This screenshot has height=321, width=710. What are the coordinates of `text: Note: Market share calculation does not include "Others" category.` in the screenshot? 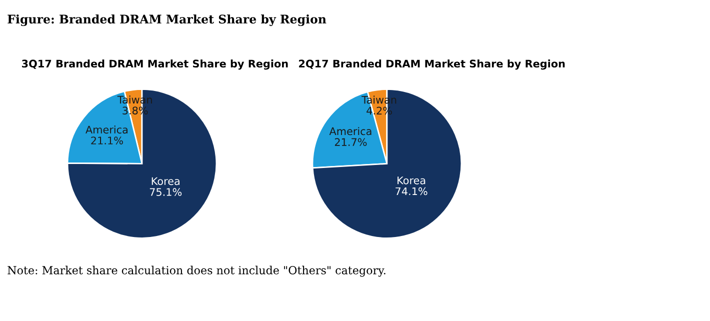 It's located at (197, 271).